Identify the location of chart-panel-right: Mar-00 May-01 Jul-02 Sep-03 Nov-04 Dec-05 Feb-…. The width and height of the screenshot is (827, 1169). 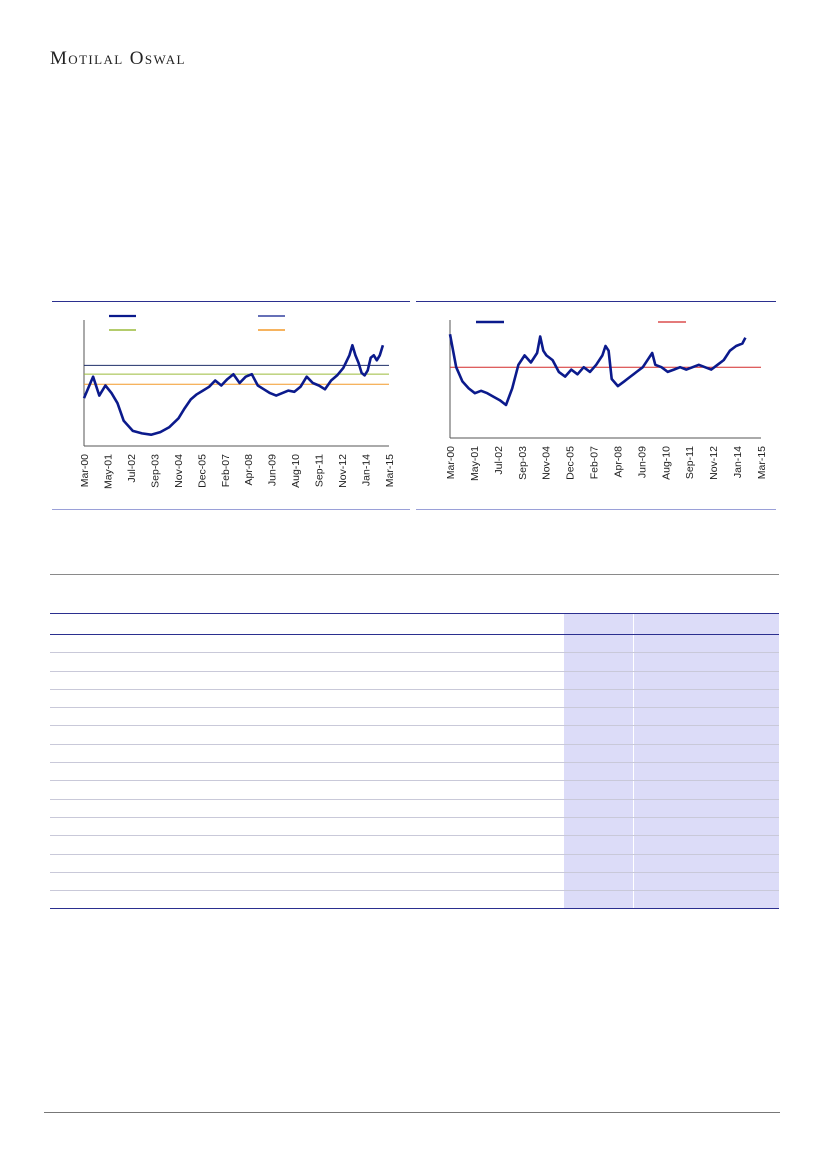
(596, 405).